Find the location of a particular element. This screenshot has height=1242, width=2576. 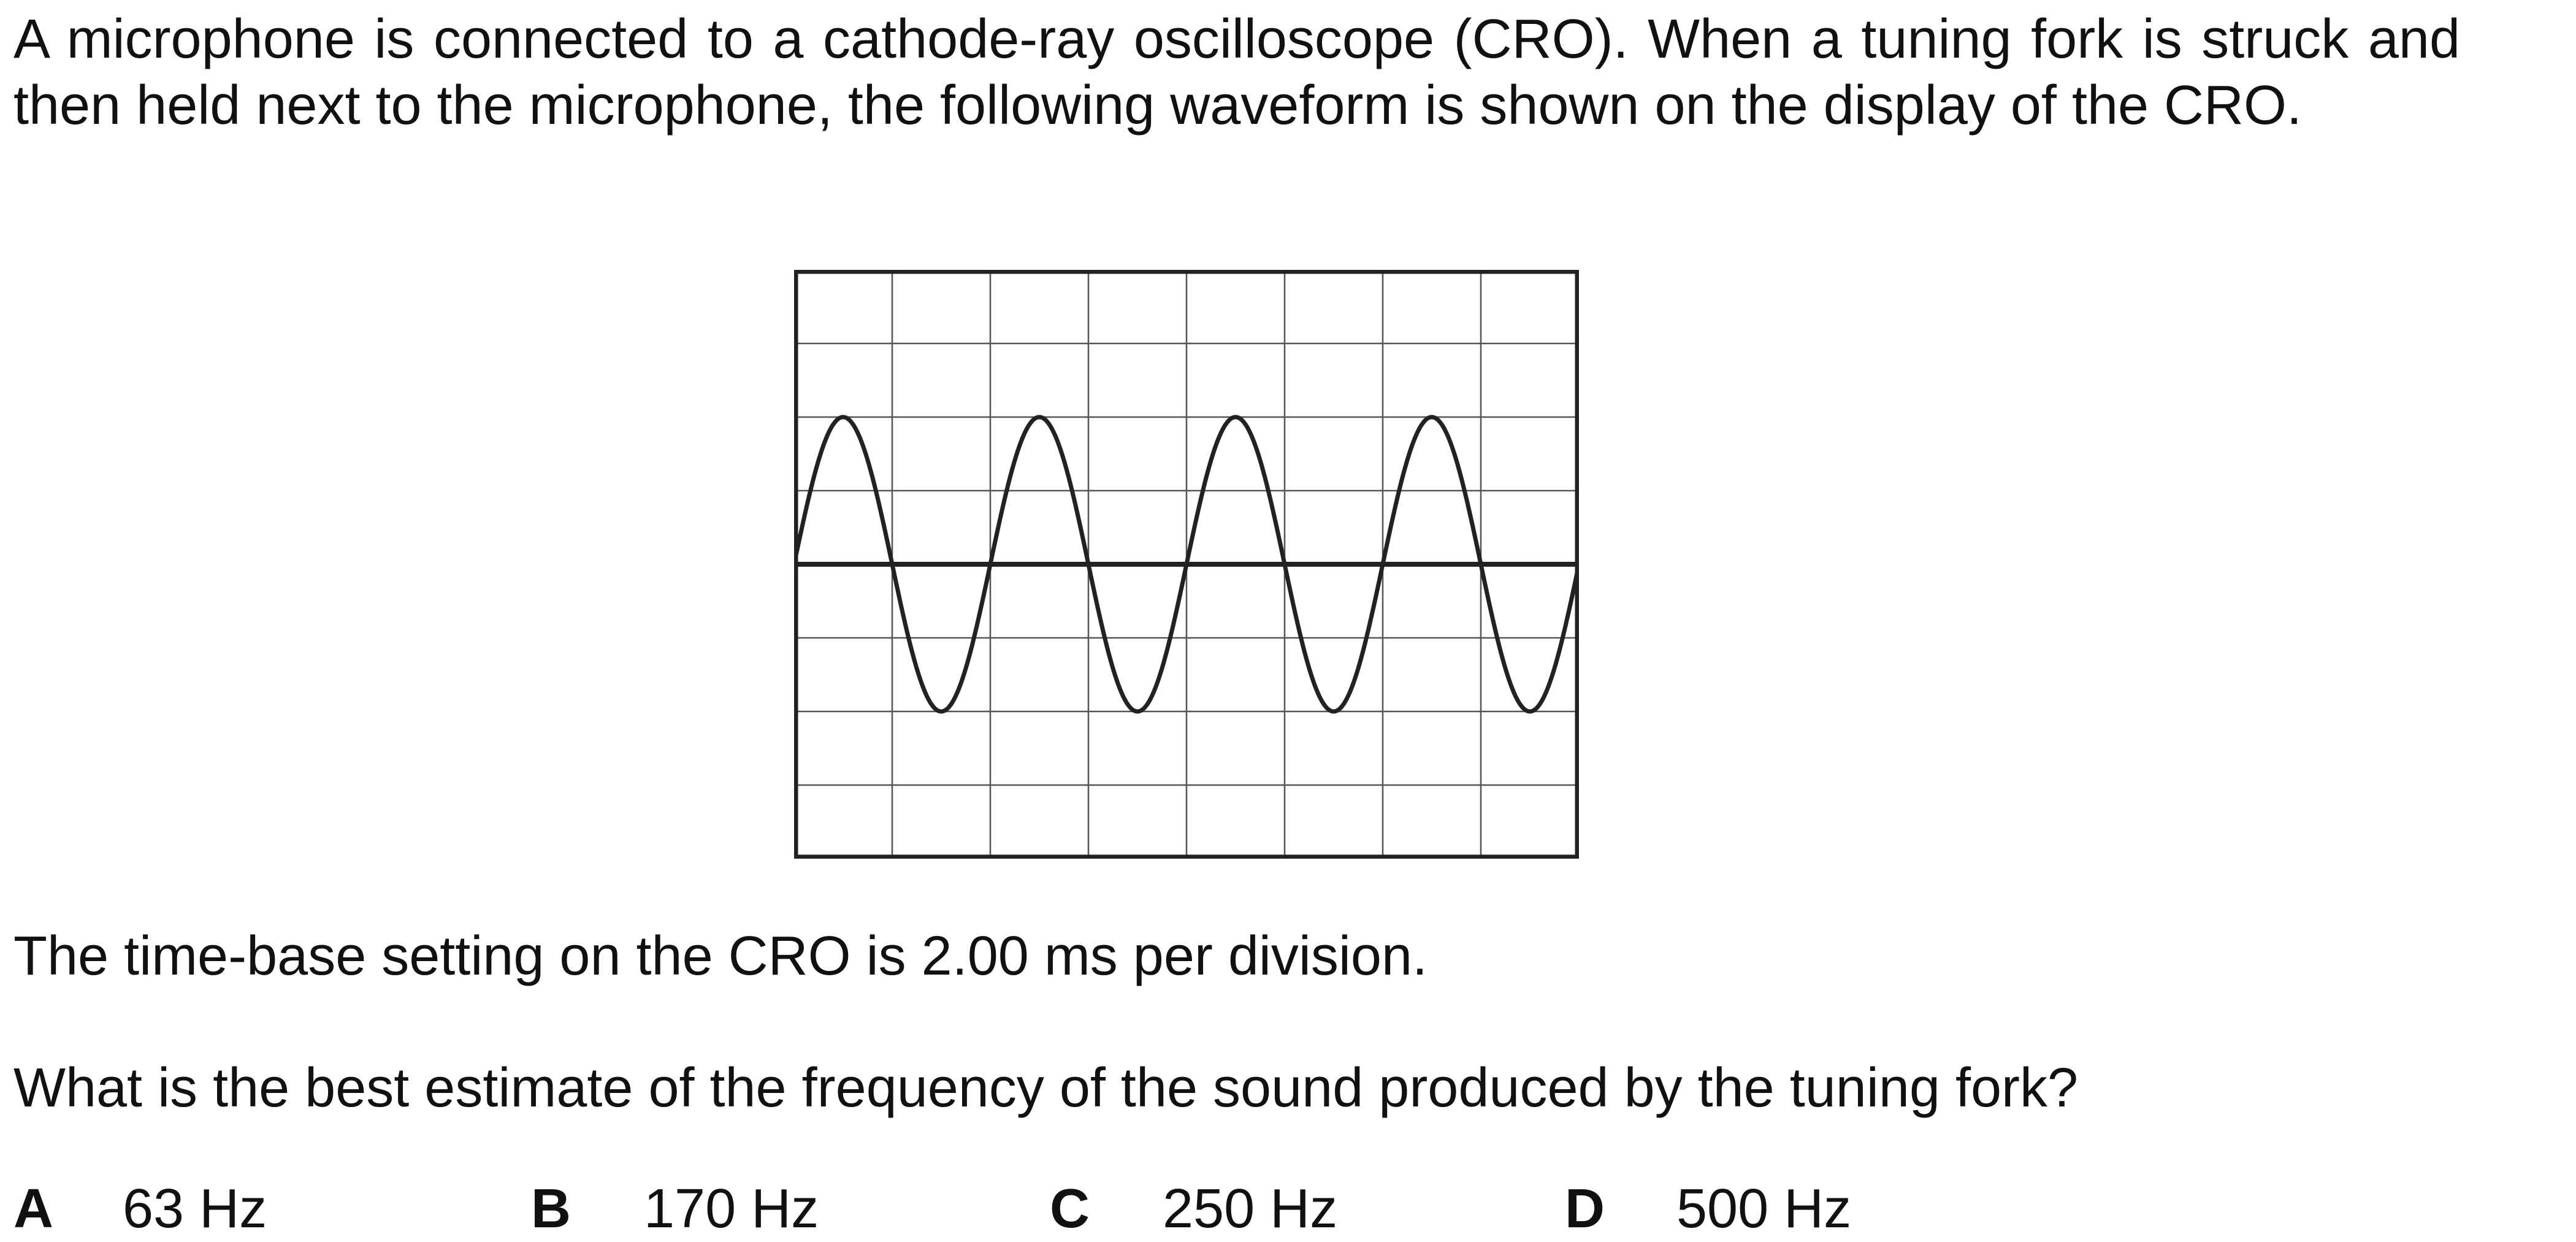

option-b-text: 170 Hz is located at coordinates (731, 1209).